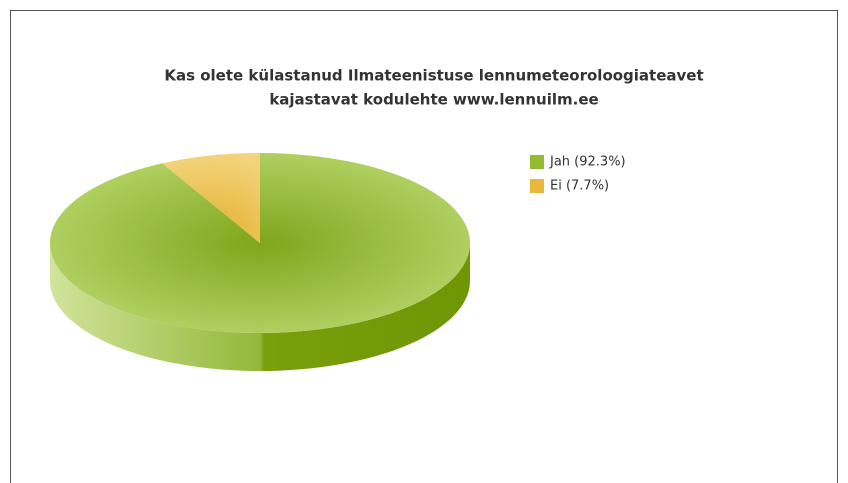 This screenshot has height=483, width=848. Describe the element at coordinates (579, 186) in the screenshot. I see `legend-label: Ei (7.7%)` at that location.